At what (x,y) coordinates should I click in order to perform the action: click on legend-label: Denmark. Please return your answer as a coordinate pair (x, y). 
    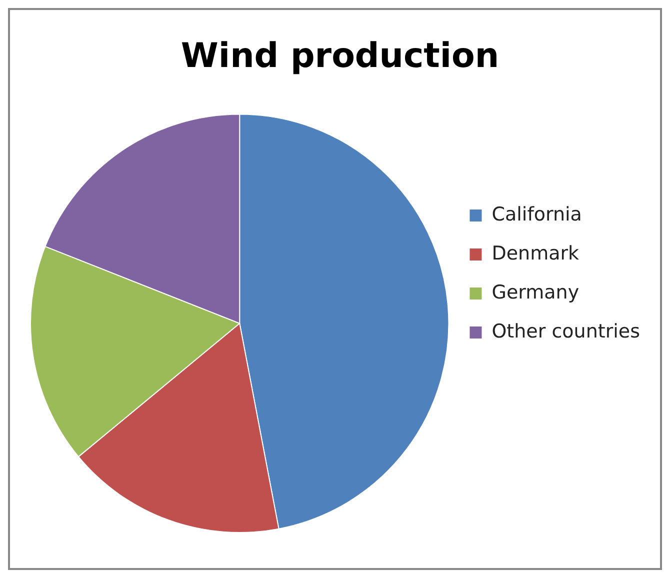
    Looking at the image, I should click on (536, 253).